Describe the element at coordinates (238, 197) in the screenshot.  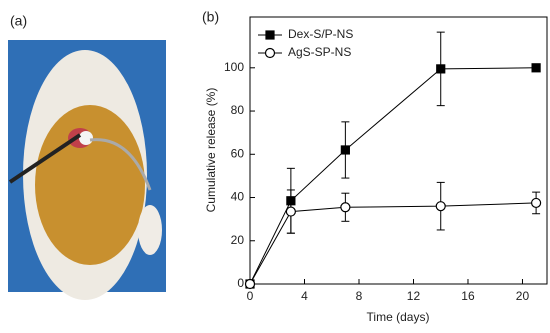
I see `y-tick-label: 40` at that location.